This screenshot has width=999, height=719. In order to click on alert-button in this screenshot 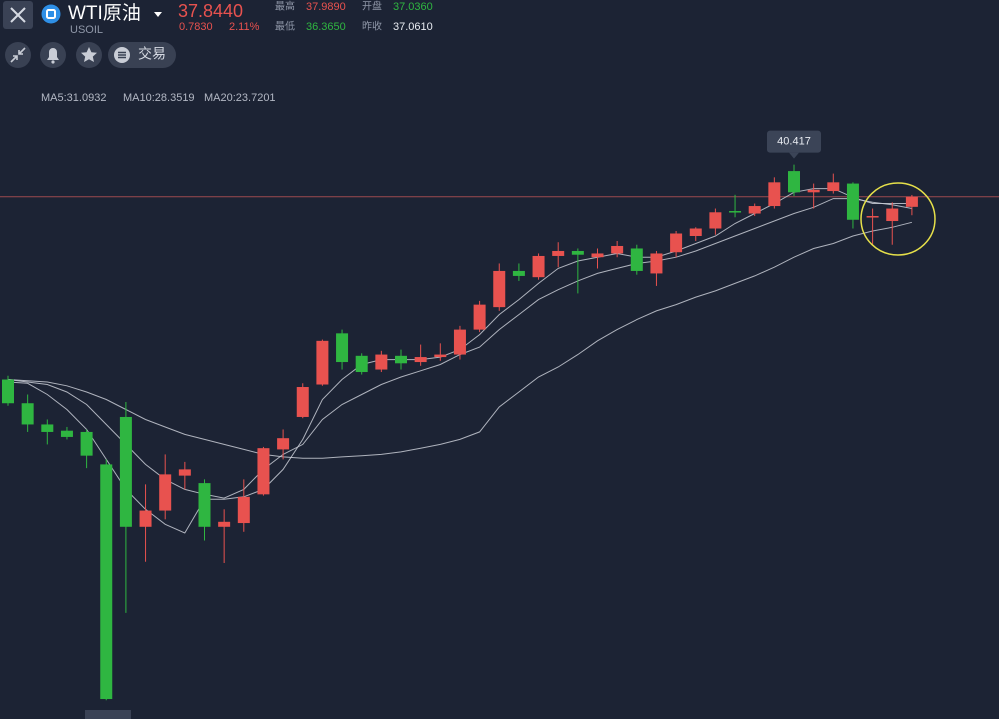, I will do `click(53, 55)`.